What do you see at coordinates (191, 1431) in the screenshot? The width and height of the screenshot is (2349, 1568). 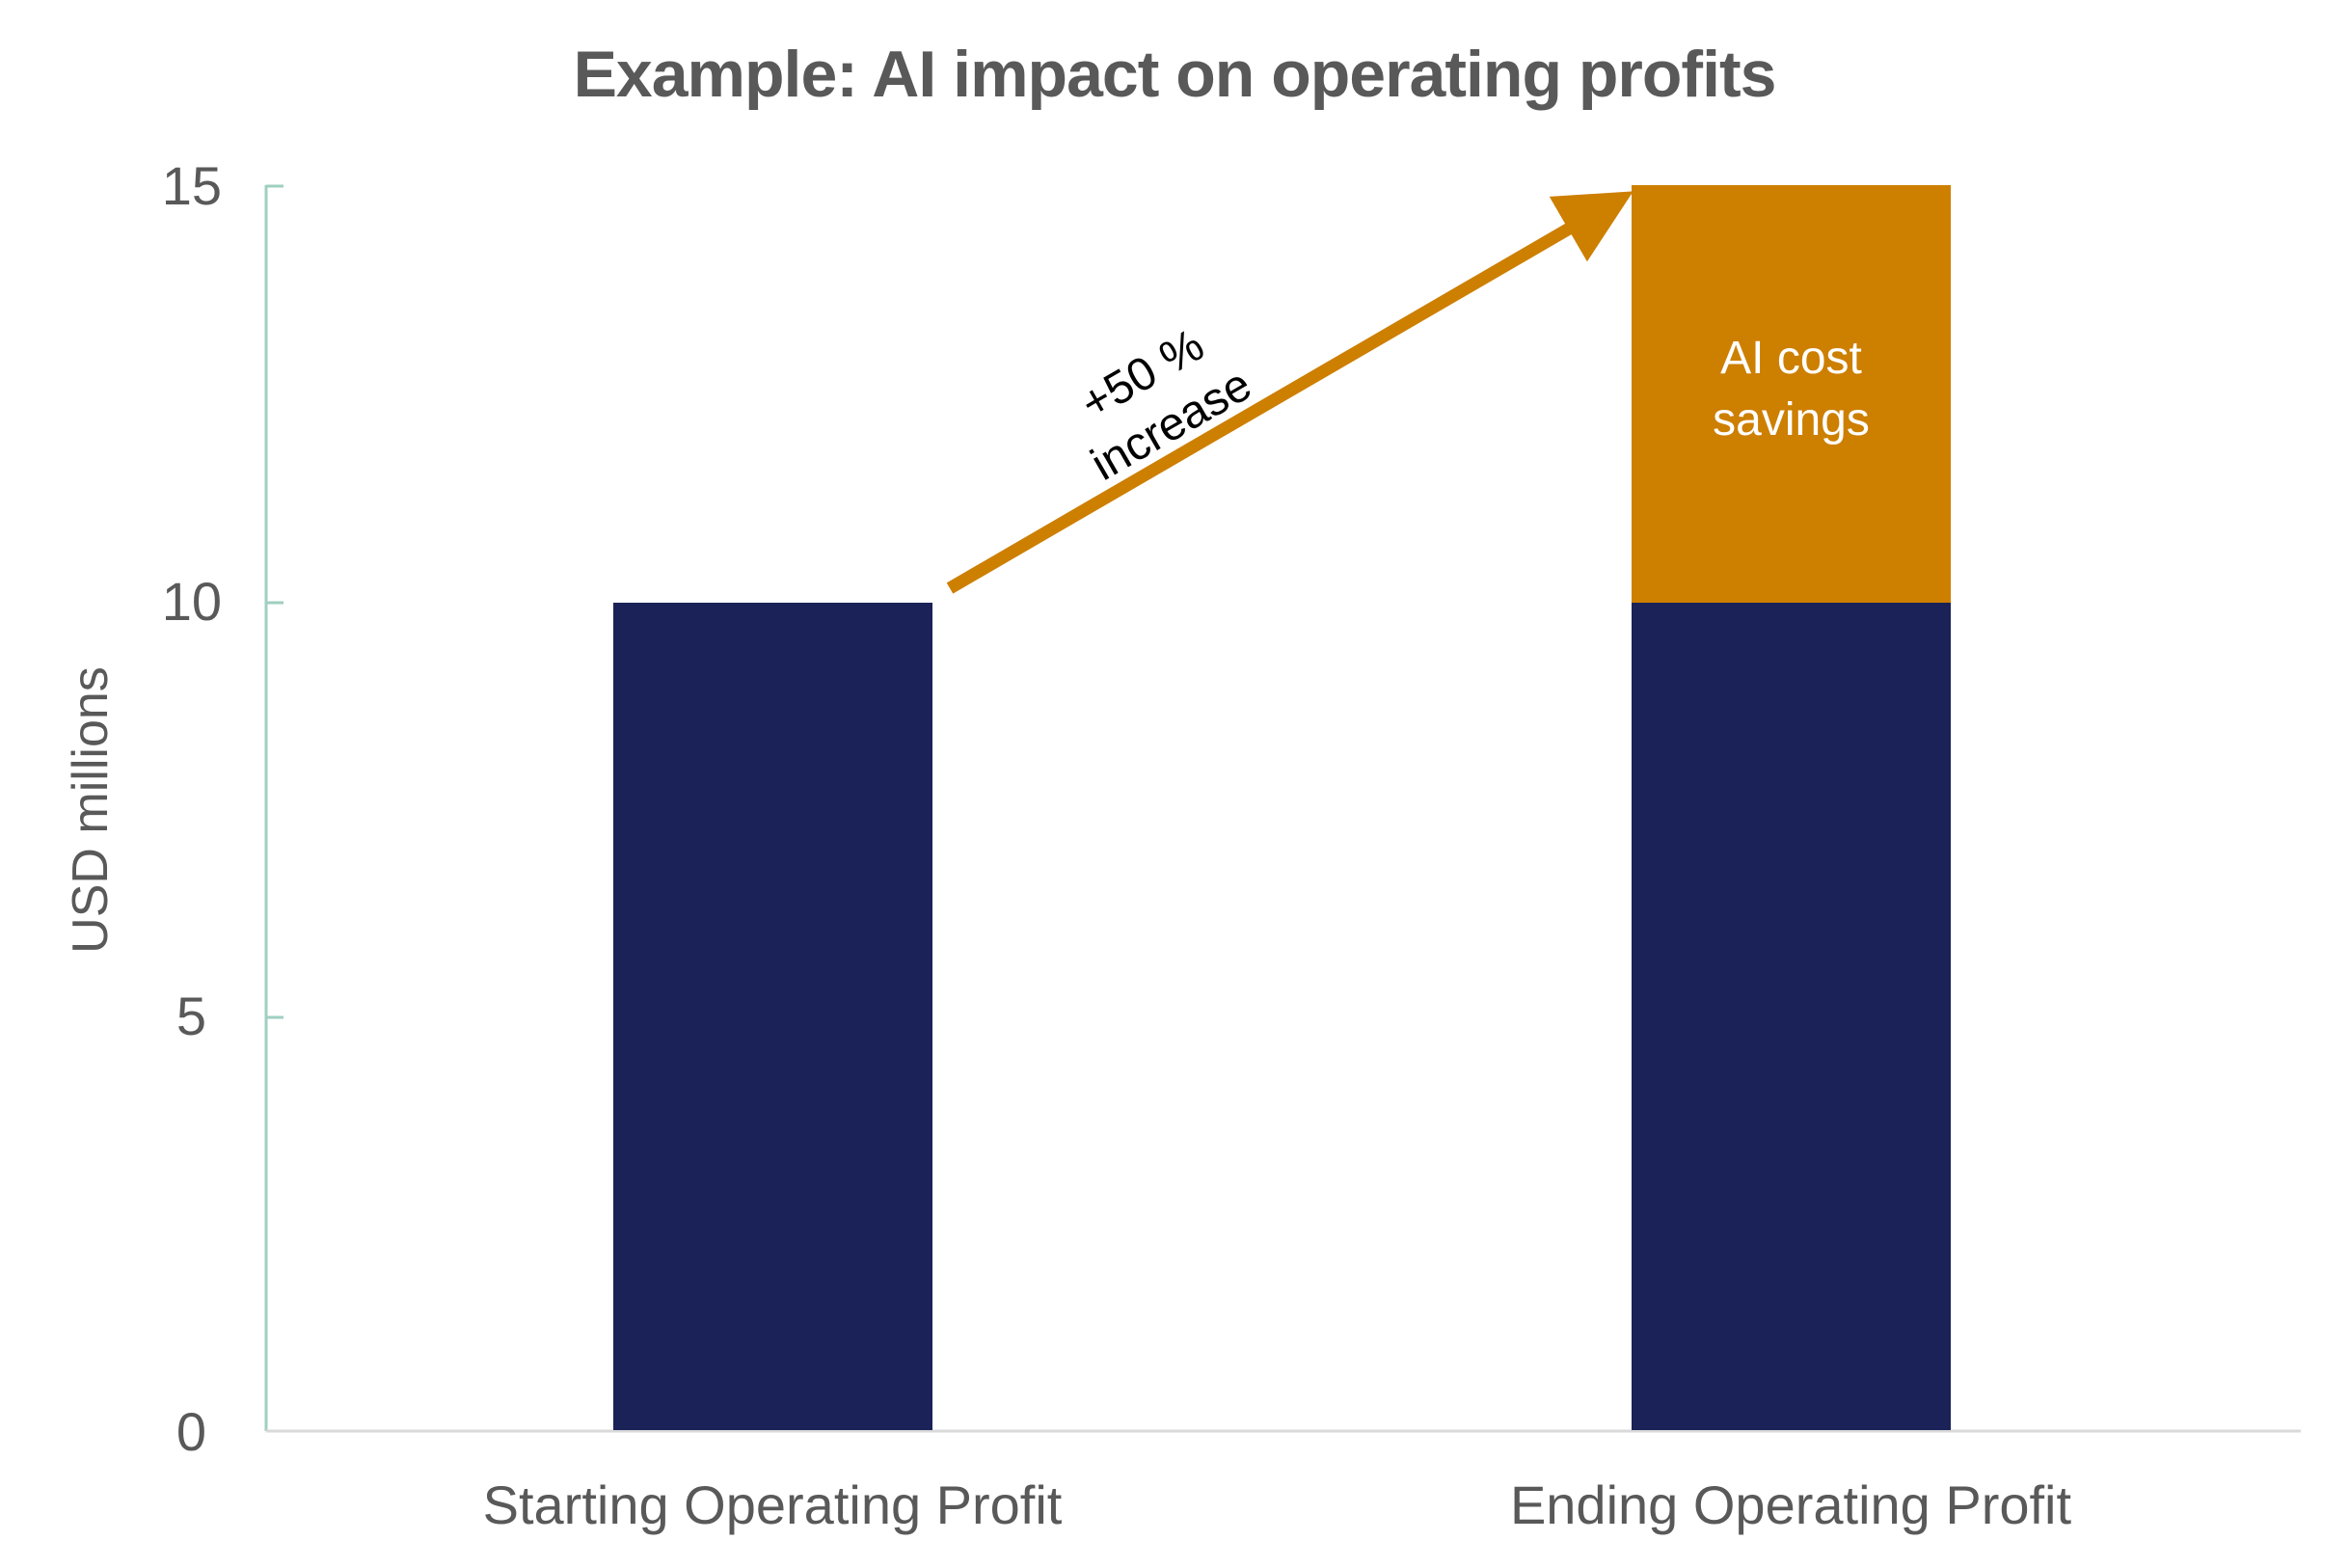 I see `y-tick-label-0: 0` at bounding box center [191, 1431].